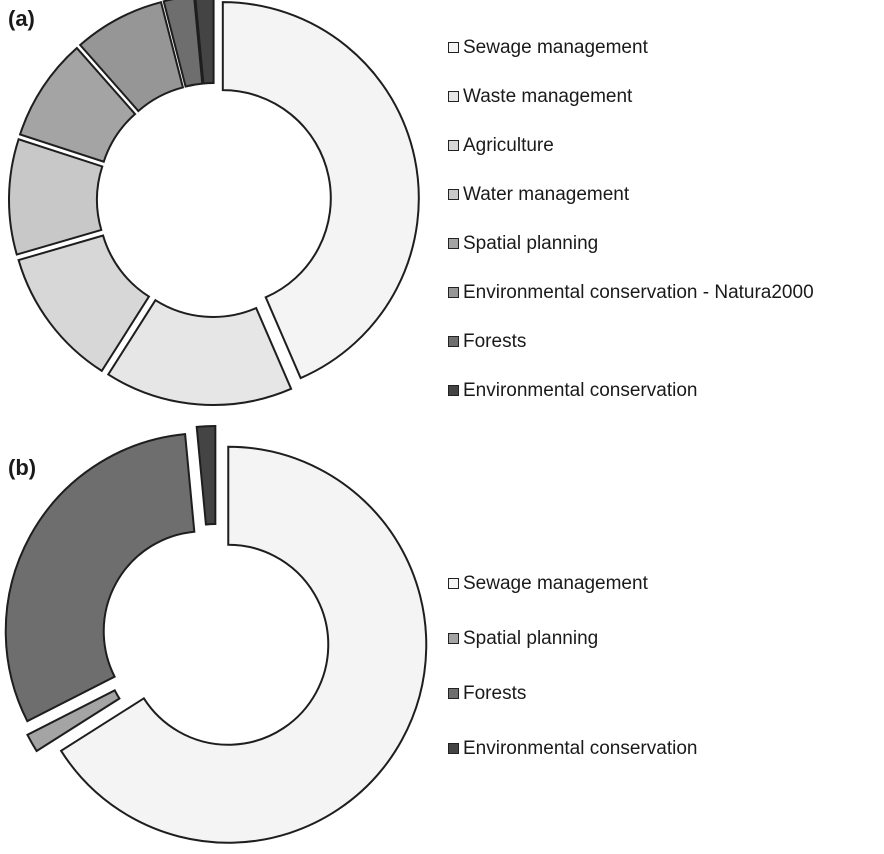 Image resolution: width=884 pixels, height=854 pixels. I want to click on legend-item-environmental-conservation-natura2000: Environmental conservation - Natura2000, so click(631, 292).